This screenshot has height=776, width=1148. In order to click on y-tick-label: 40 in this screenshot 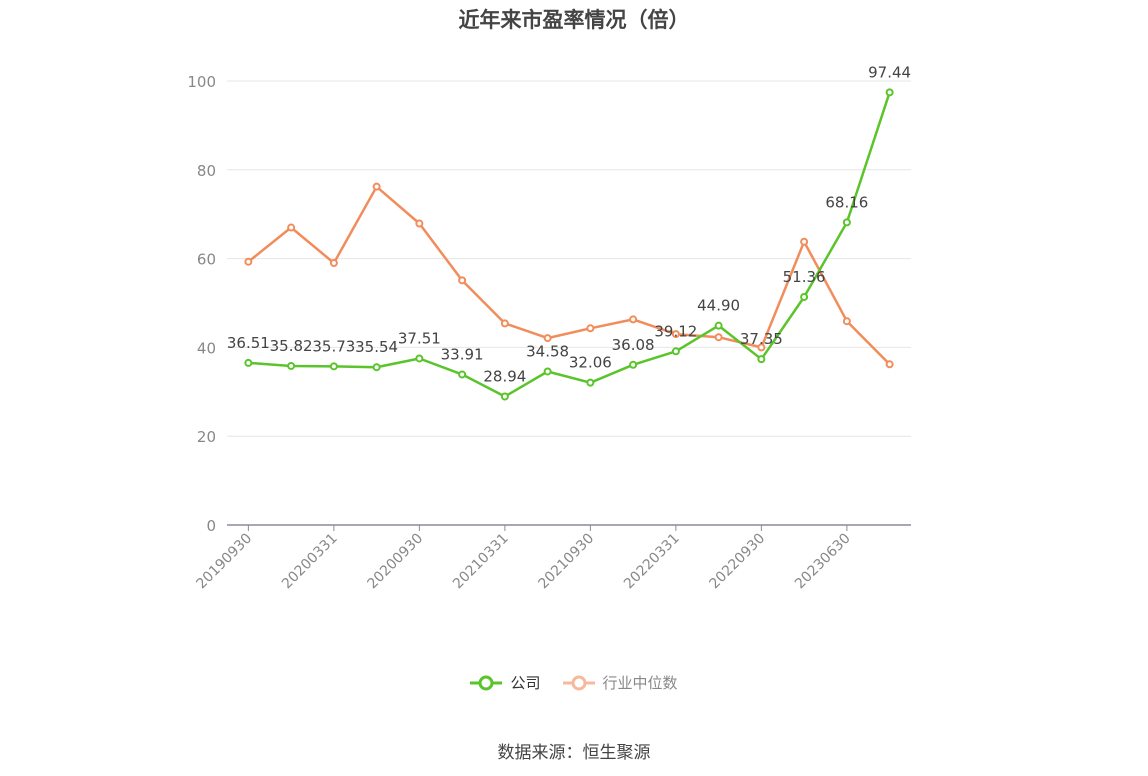, I will do `click(206, 348)`.